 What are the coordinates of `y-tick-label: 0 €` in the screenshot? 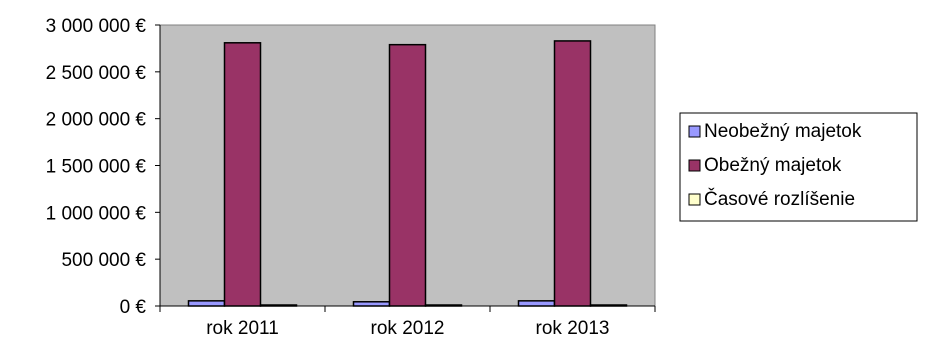 It's located at (133, 307).